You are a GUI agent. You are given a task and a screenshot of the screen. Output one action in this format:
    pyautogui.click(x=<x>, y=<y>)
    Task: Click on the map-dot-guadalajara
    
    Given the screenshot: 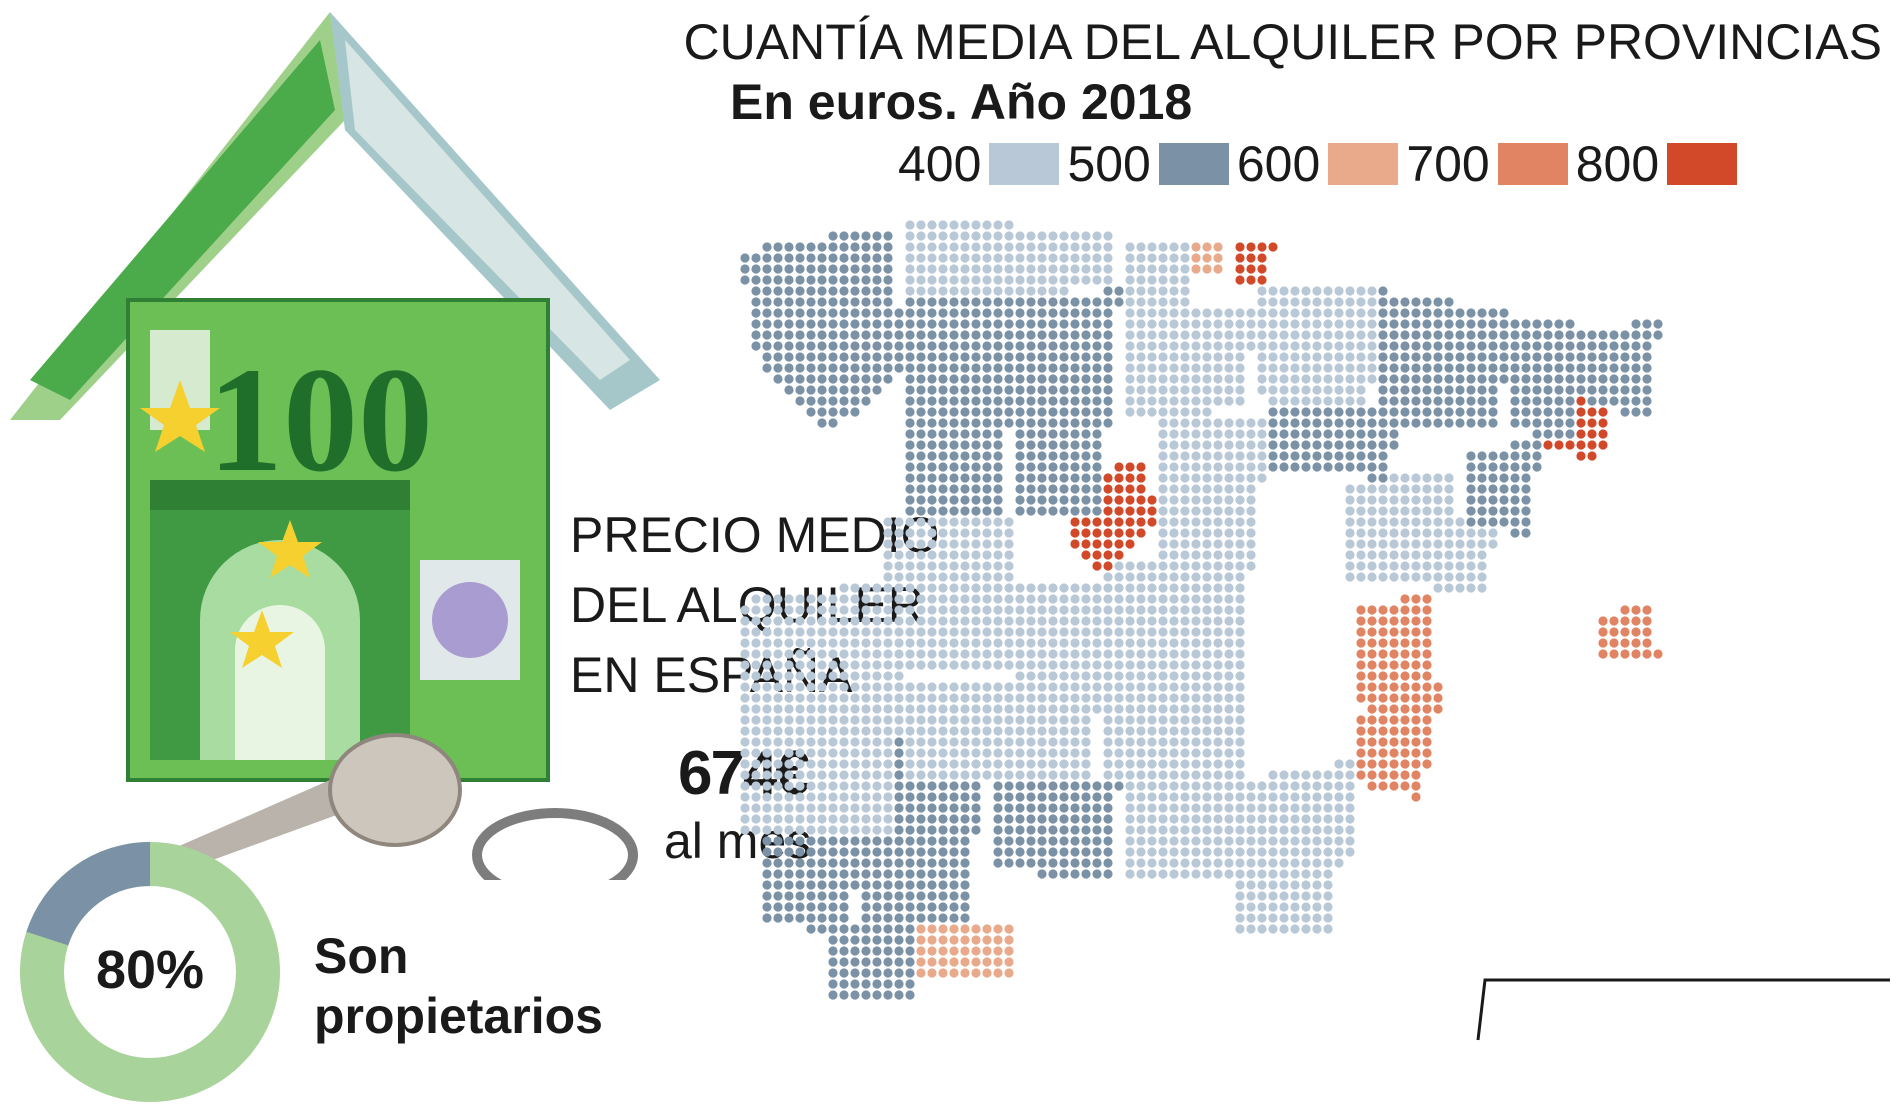 What is the action you would take?
    pyautogui.click(x=1218, y=566)
    